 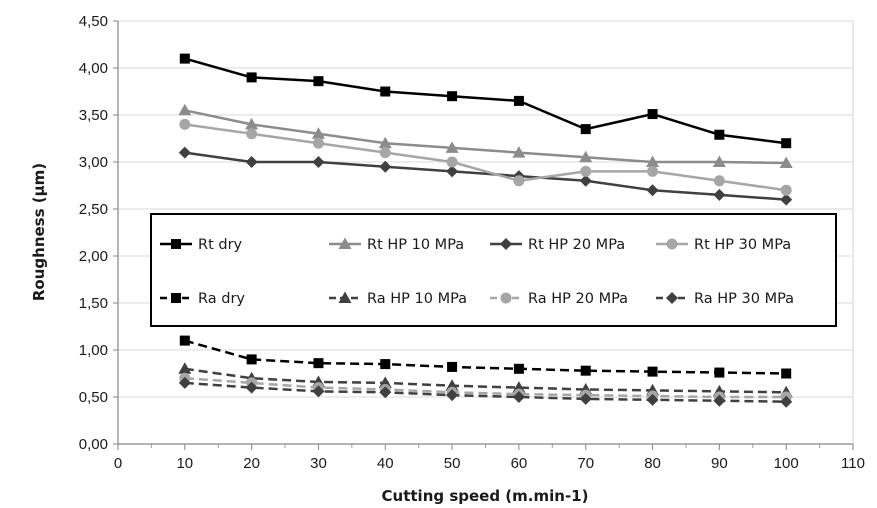 I want to click on legend-label: Rt HP 20 MPa, so click(x=576, y=245).